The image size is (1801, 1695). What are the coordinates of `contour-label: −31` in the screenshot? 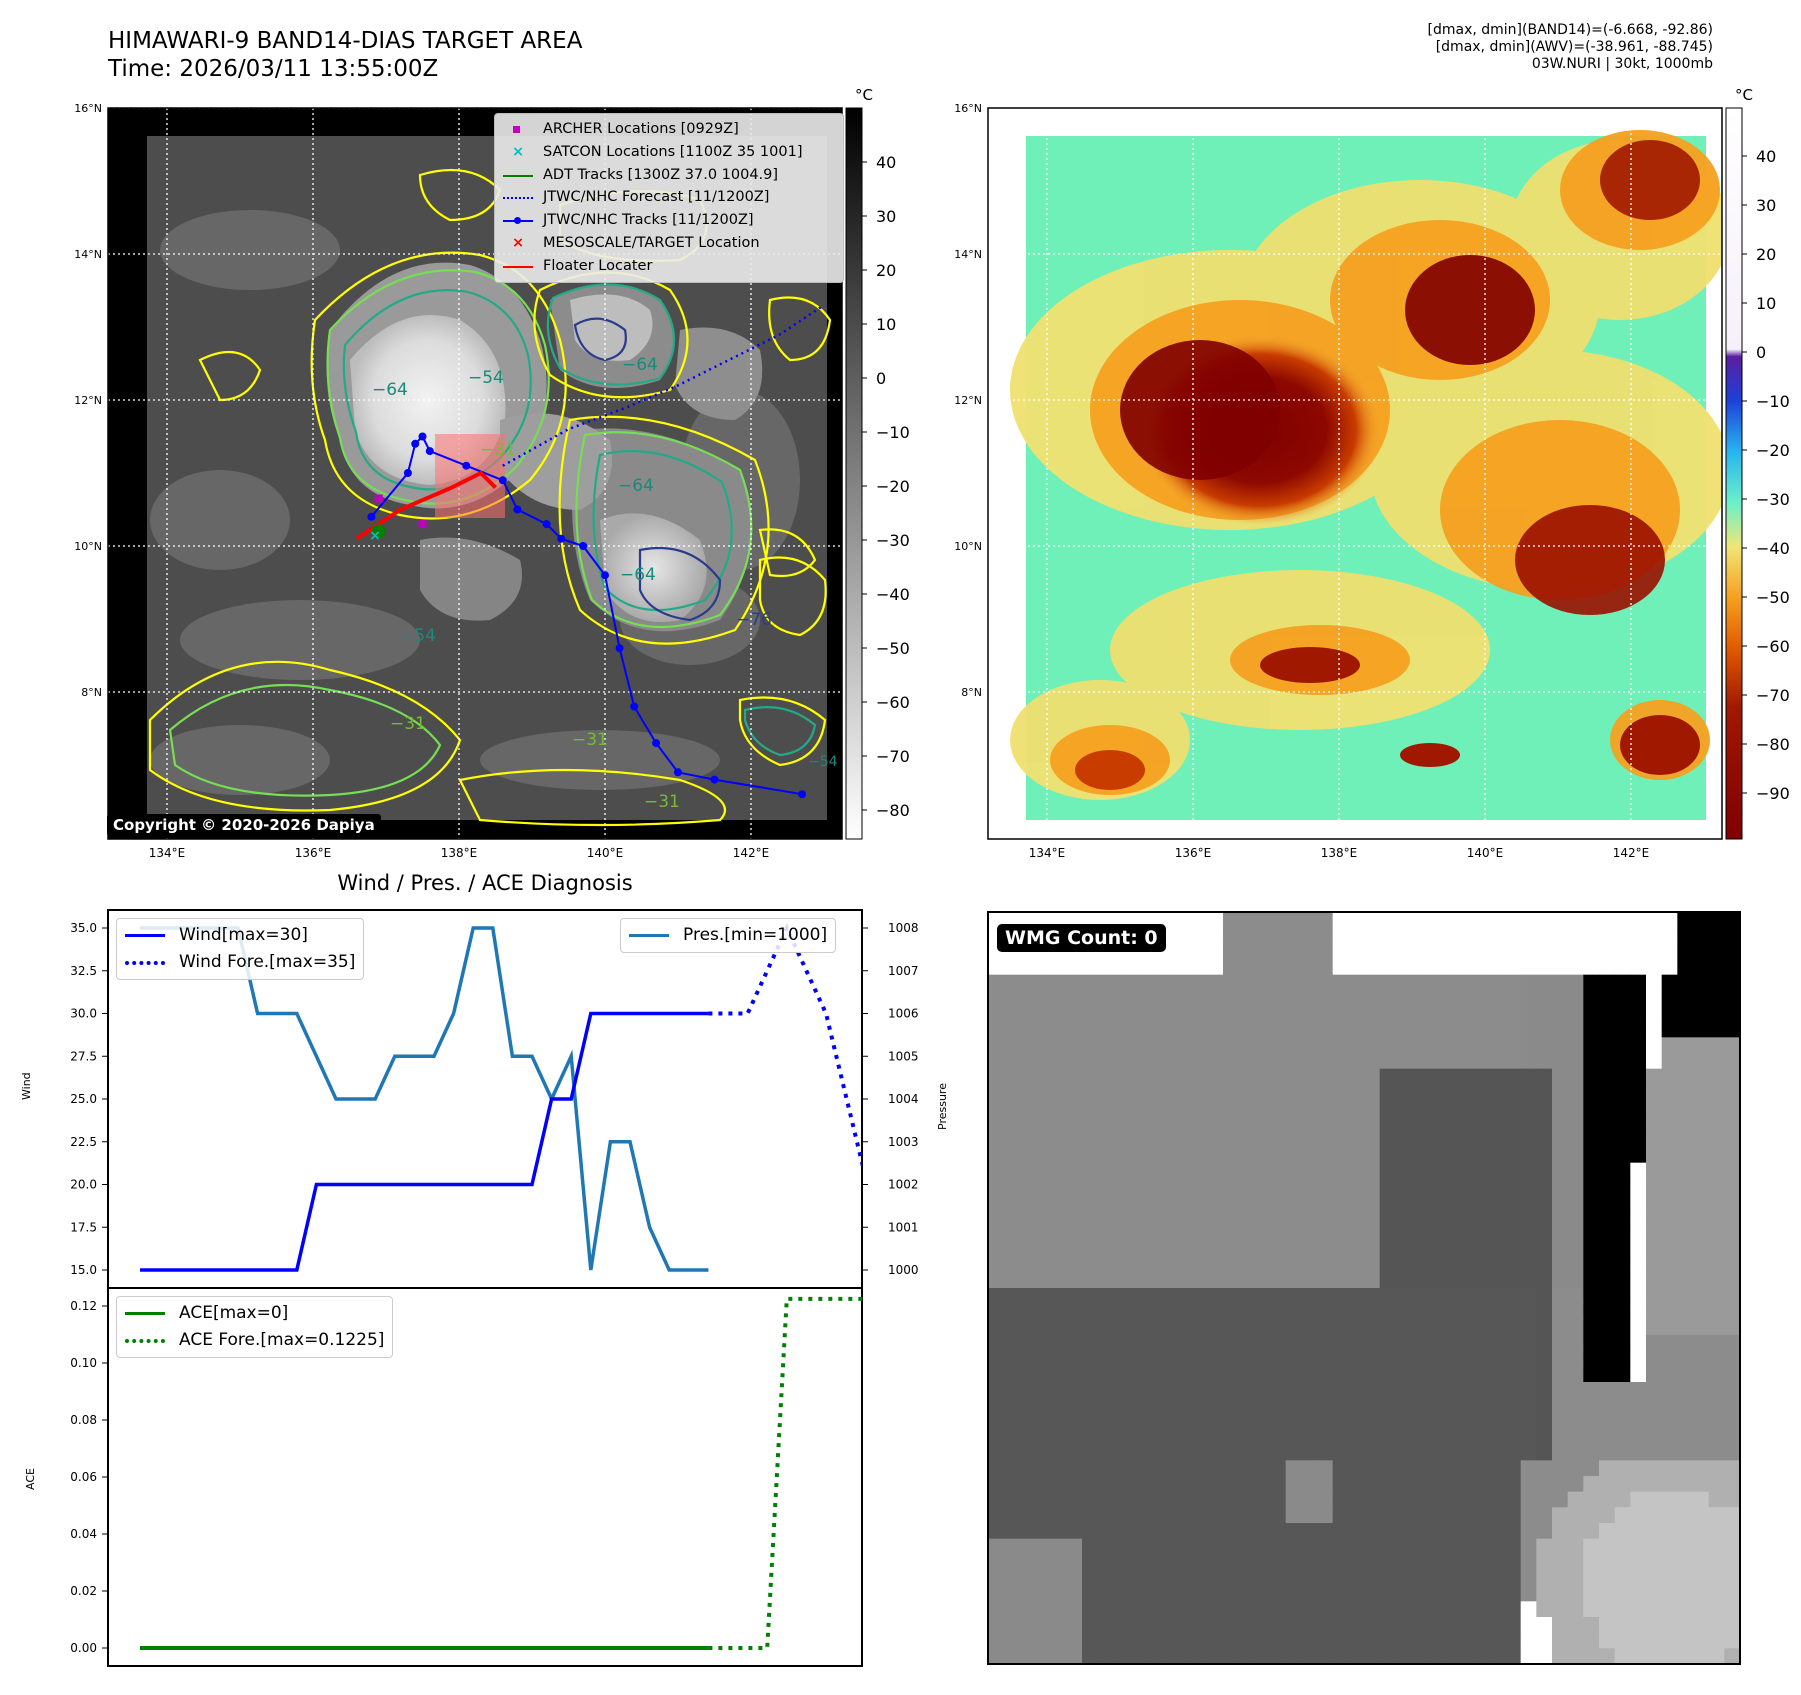 It's located at (408, 724).